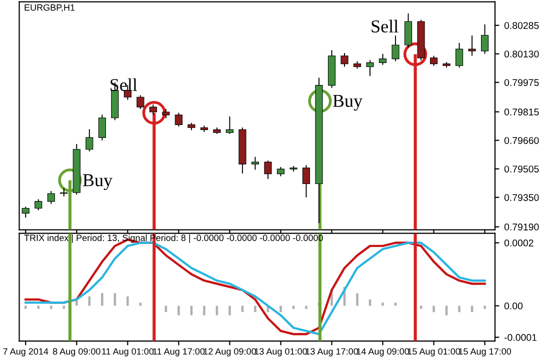 The image size is (550, 359). Describe the element at coordinates (280, 352) in the screenshot. I see `x-tick-label: 13 Aug 01:00` at that location.